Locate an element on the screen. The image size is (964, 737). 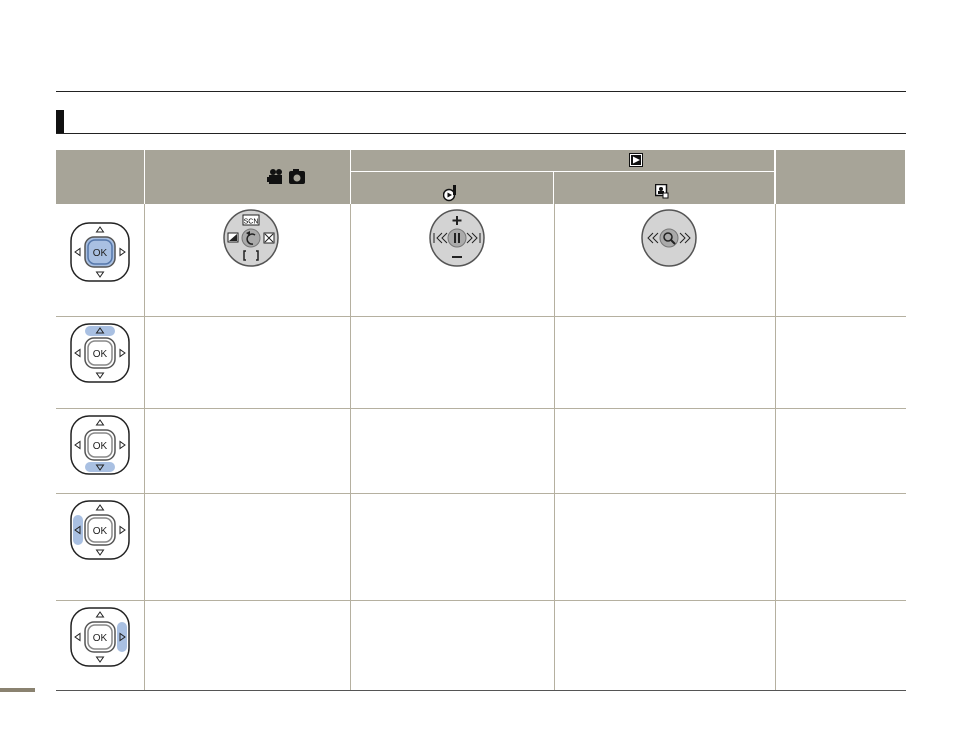
header-playback-cell is located at coordinates (562, 160).